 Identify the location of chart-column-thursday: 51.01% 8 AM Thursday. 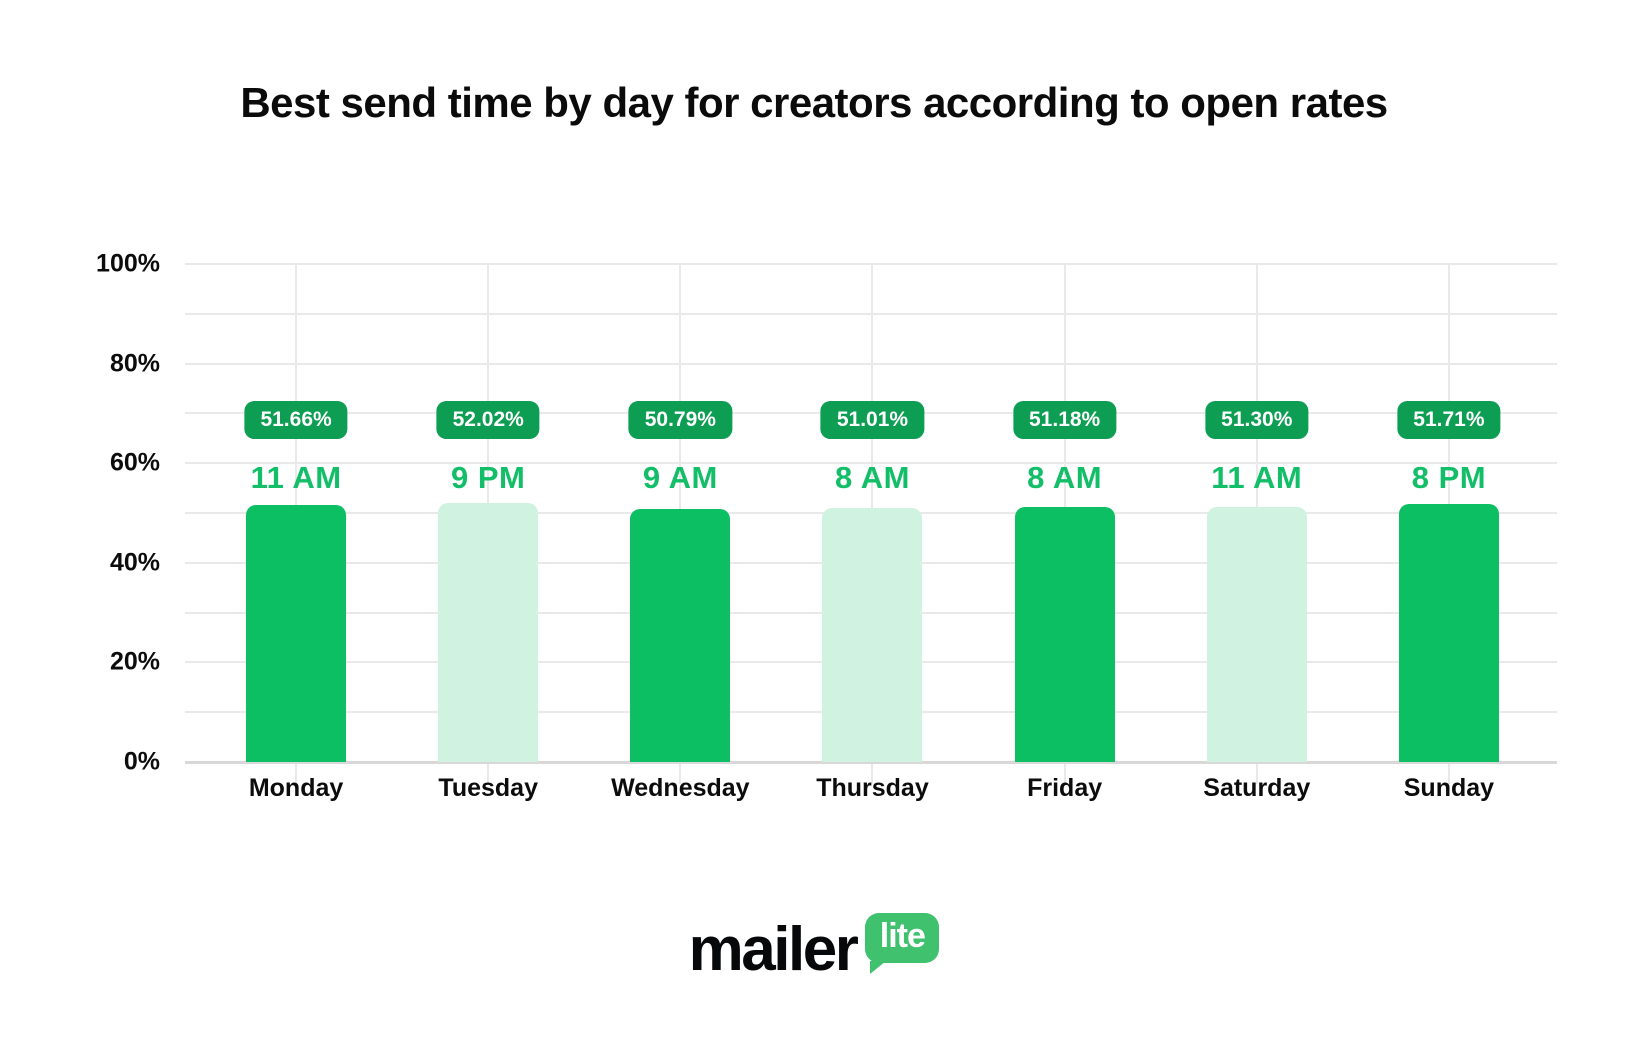
(872, 533).